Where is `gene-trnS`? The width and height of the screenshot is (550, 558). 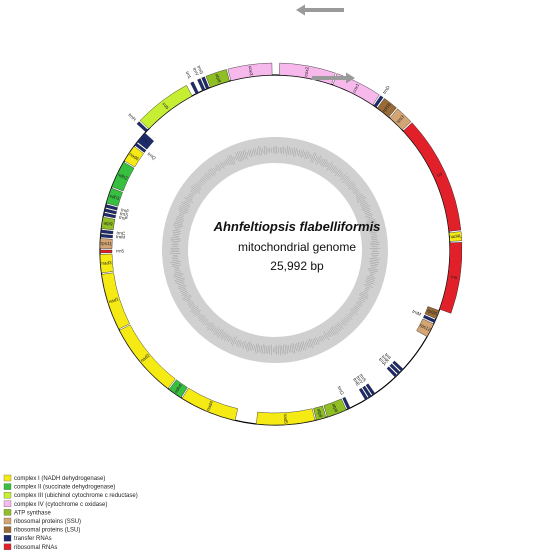 gene-trnS is located at coordinates (110, 211).